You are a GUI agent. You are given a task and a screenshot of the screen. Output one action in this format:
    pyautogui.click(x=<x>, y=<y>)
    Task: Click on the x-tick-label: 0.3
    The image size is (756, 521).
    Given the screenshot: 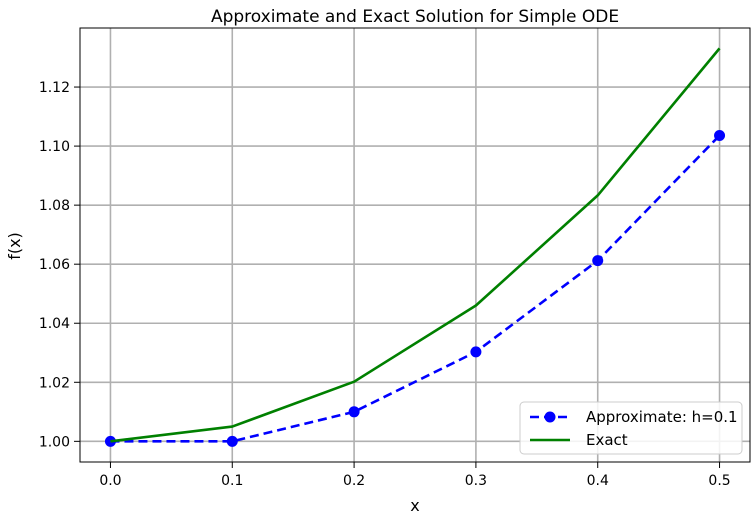 What is the action you would take?
    pyautogui.click(x=476, y=481)
    